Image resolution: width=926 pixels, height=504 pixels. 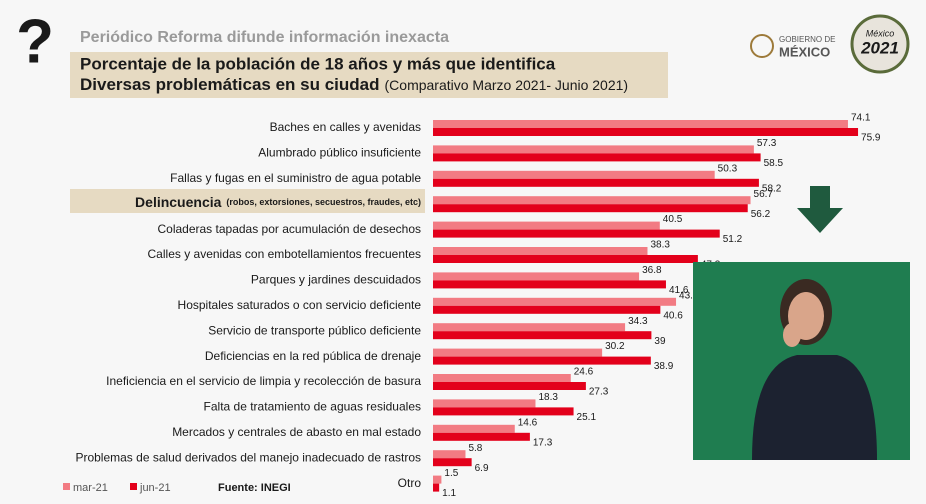 What do you see at coordinates (155, 488) in the screenshot?
I see `legend-label: jun-21` at bounding box center [155, 488].